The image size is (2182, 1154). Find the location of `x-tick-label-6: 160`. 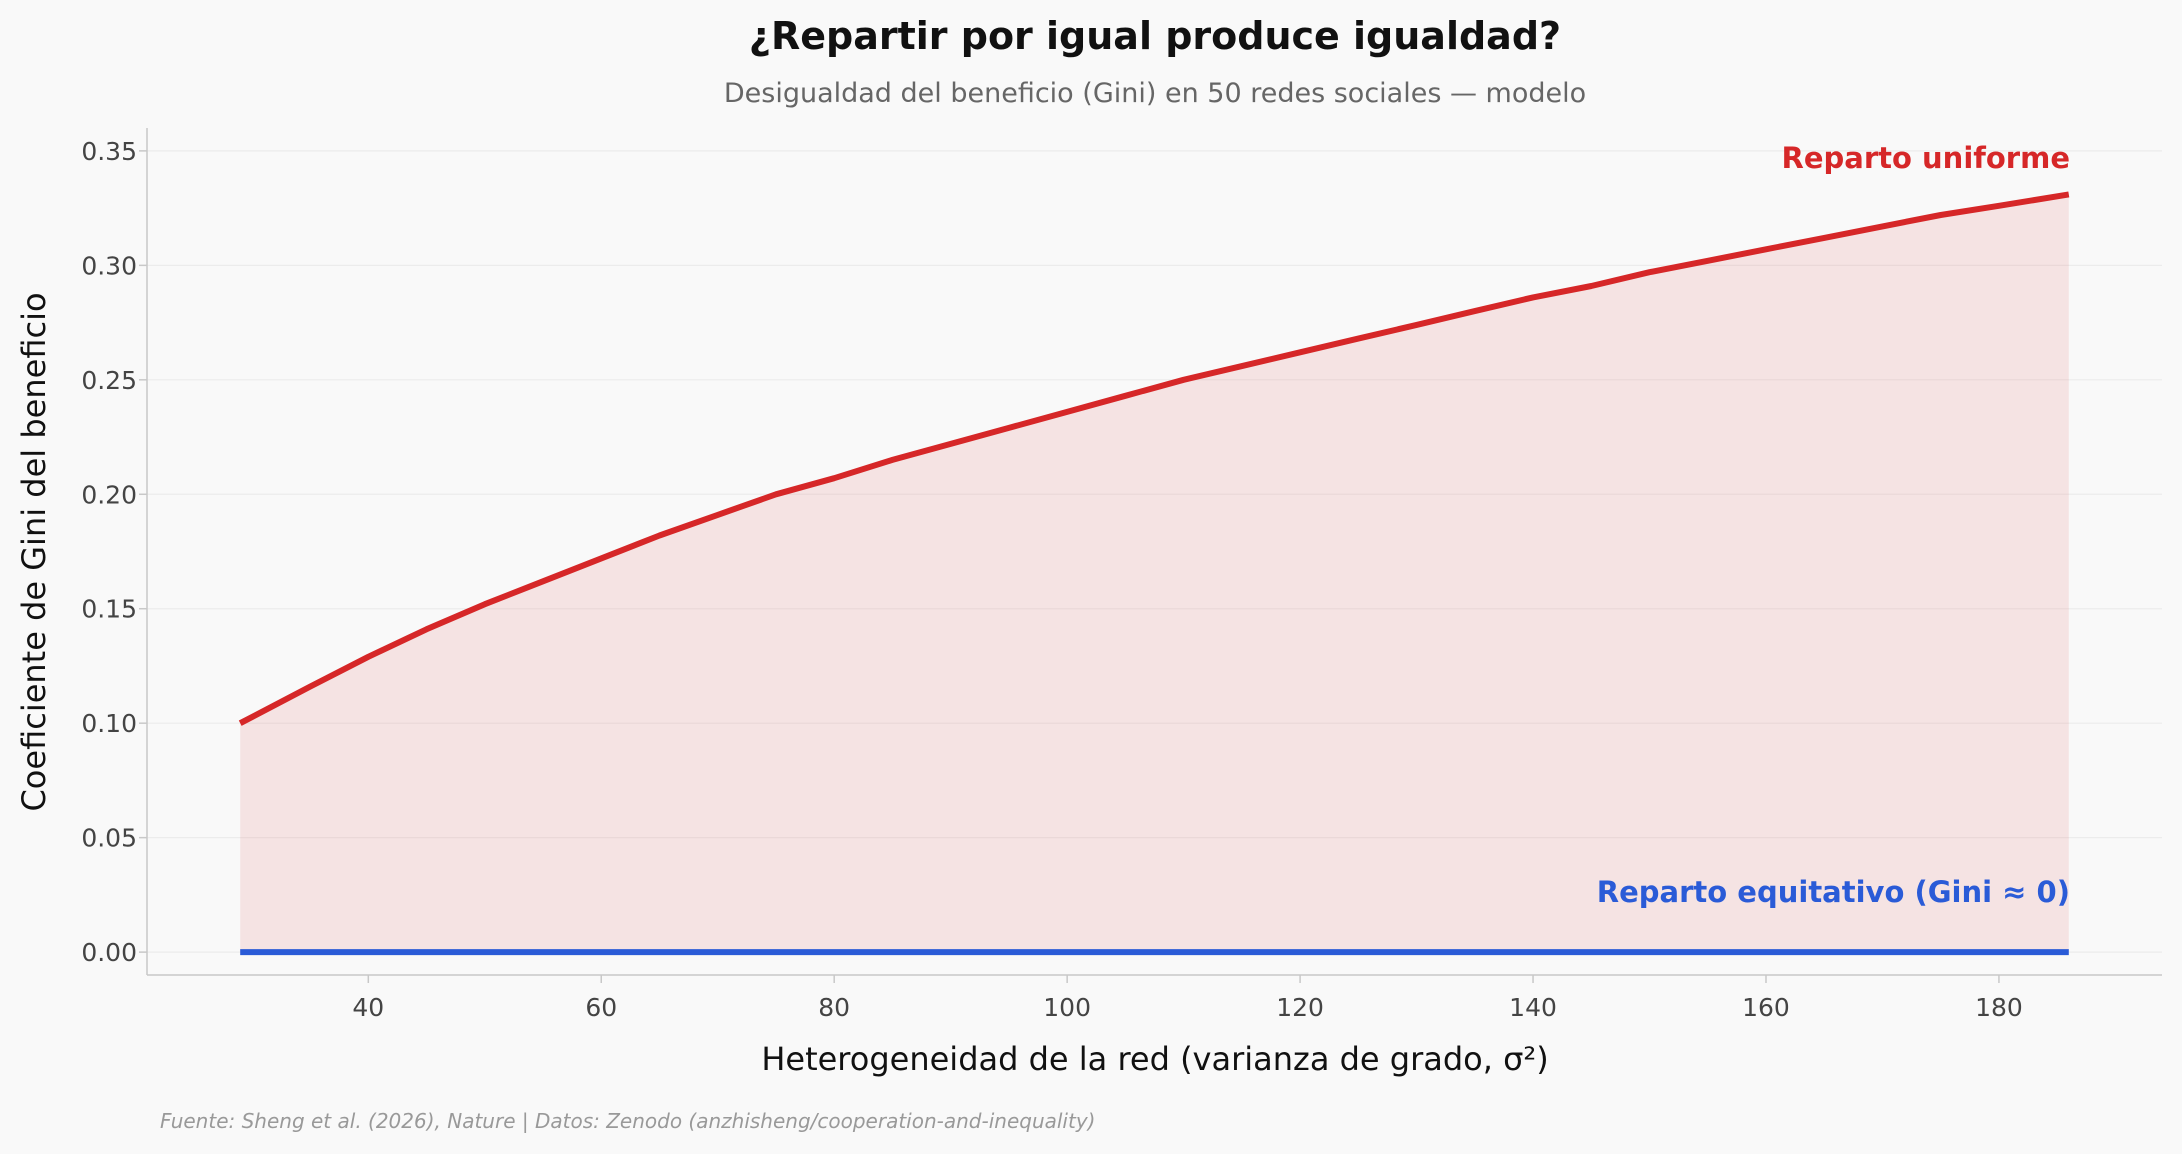

x-tick-label-6: 160 is located at coordinates (1766, 1007).